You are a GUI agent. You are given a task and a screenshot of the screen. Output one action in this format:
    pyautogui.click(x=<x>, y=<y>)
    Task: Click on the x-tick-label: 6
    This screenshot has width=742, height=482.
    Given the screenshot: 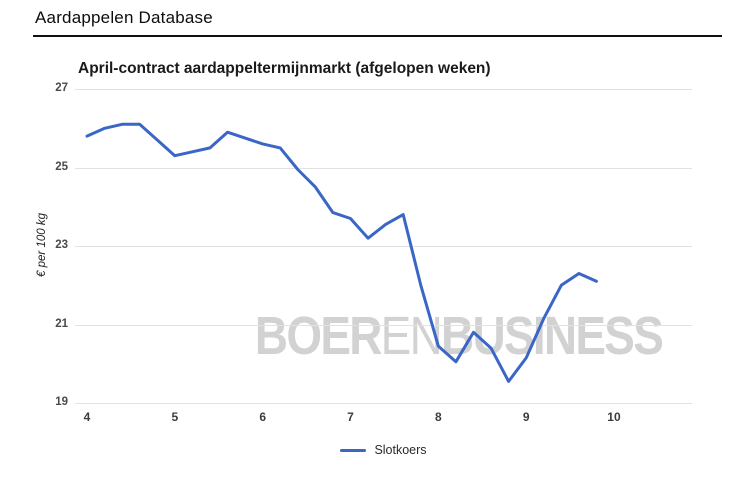 What is the action you would take?
    pyautogui.click(x=262, y=417)
    